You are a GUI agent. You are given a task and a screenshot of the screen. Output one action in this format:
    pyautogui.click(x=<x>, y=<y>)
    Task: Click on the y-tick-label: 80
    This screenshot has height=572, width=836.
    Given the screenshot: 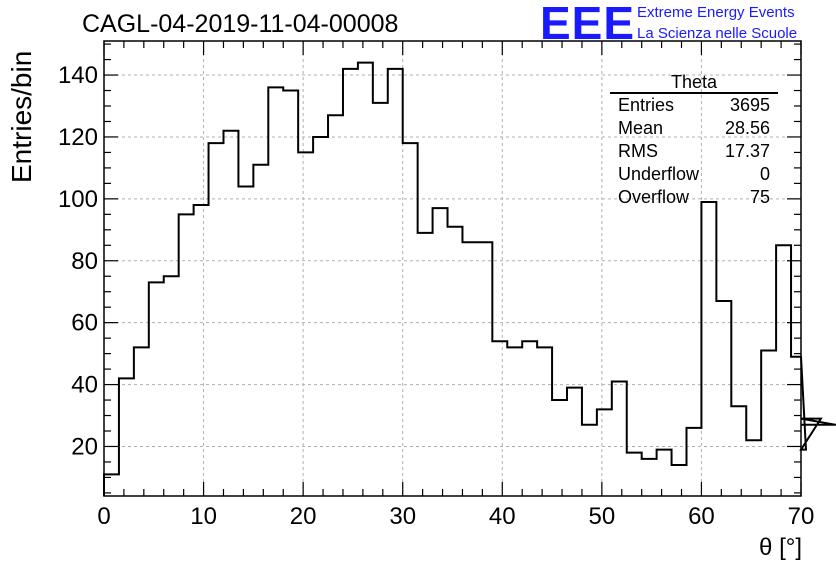 What is the action you would take?
    pyautogui.click(x=84, y=261)
    